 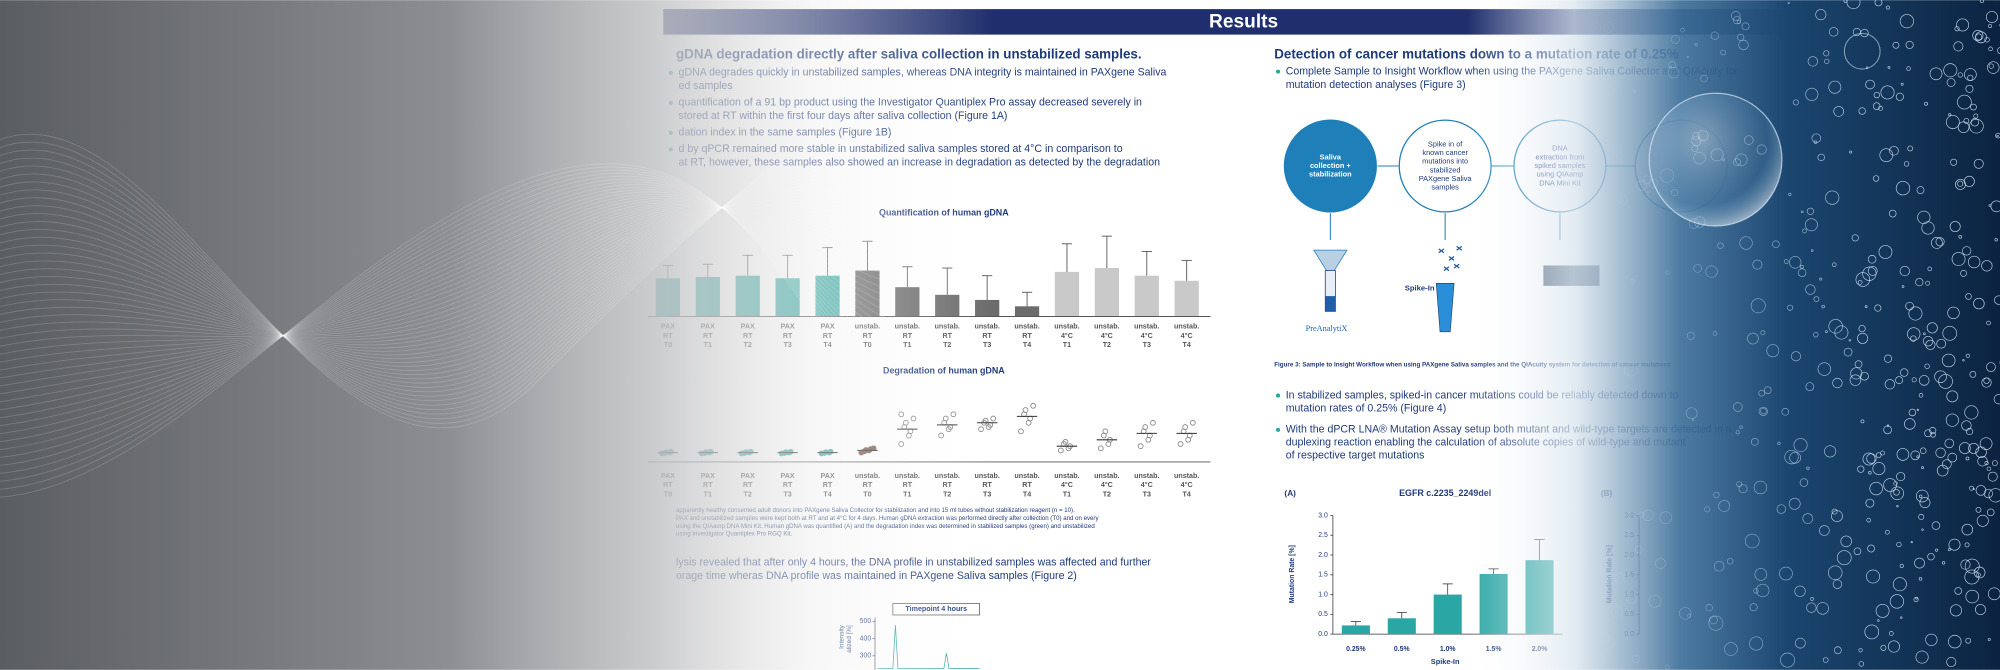 I want to click on x-tick-label: RT, so click(x=1027, y=485).